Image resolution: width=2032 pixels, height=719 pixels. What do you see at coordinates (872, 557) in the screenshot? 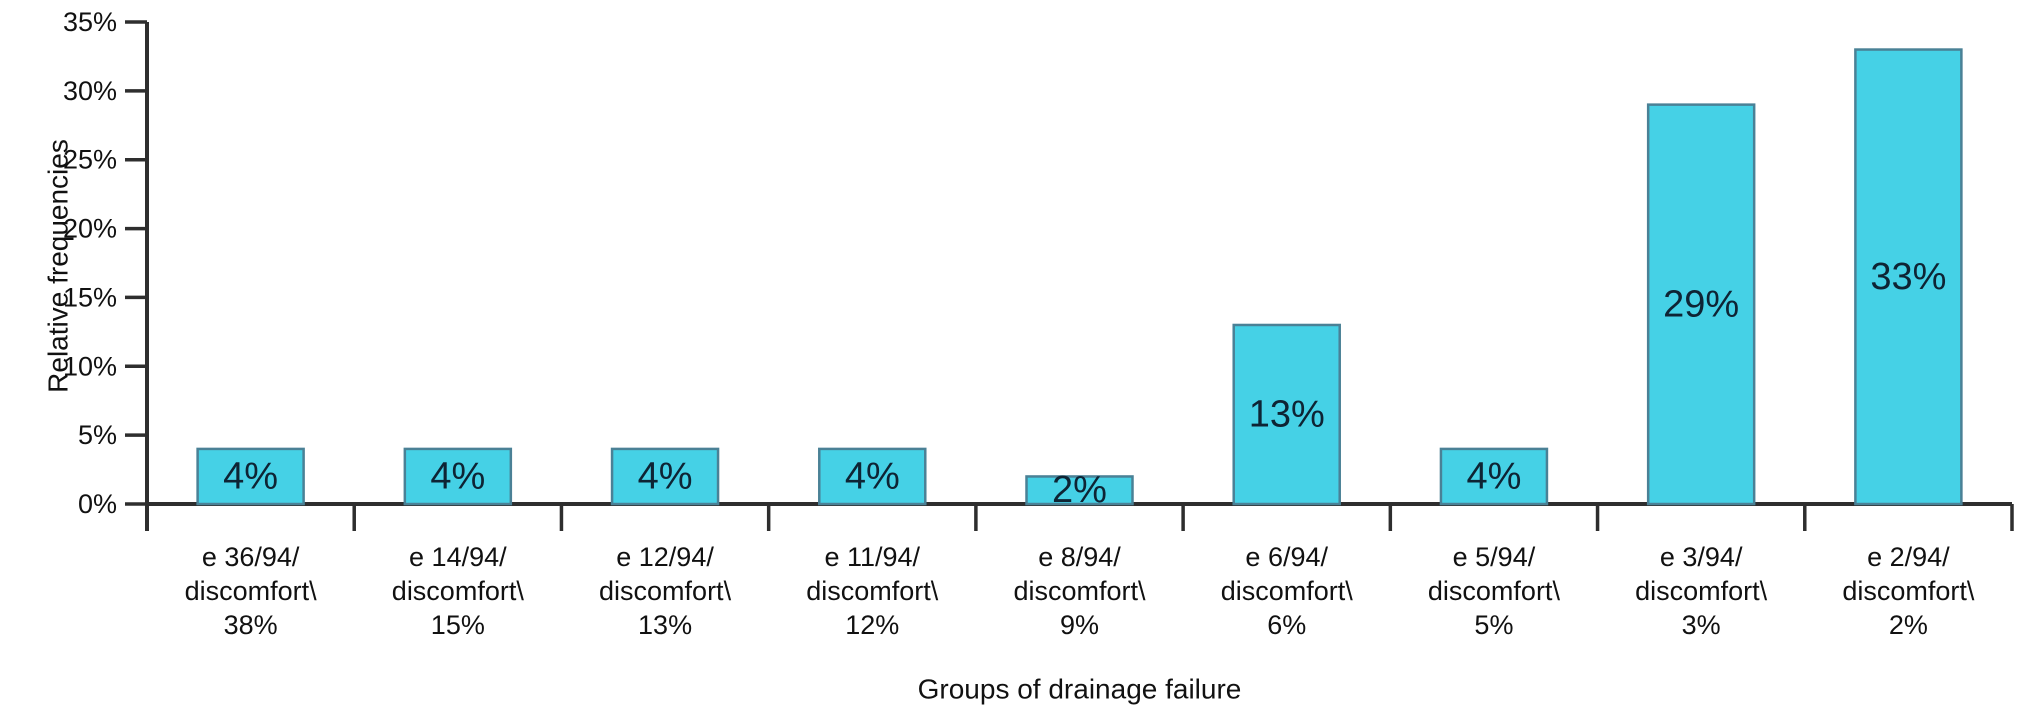
I see `category-label-line: e 11/94/` at bounding box center [872, 557].